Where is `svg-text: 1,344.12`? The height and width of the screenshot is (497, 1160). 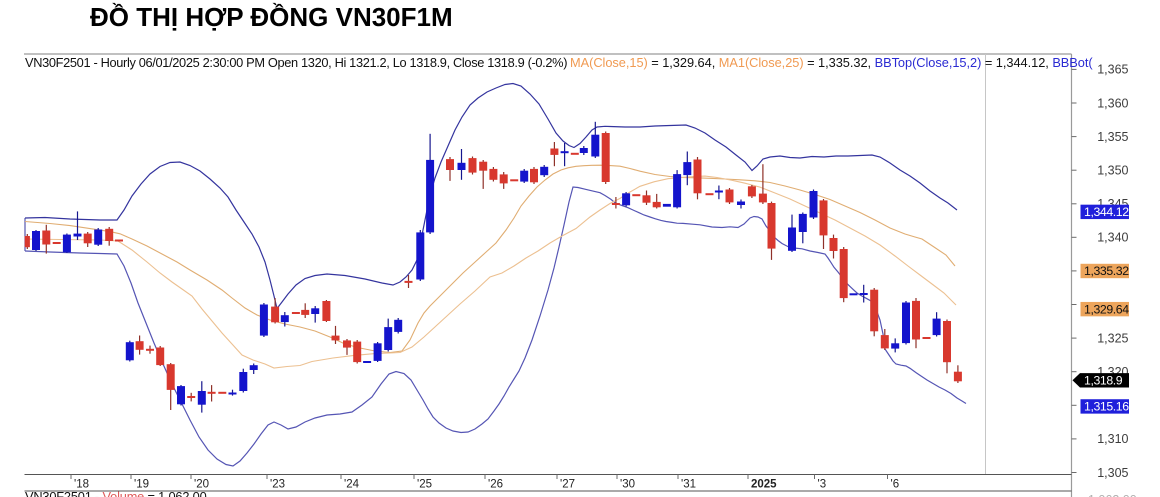
svg-text: 1,344.12 is located at coordinates (1106, 212).